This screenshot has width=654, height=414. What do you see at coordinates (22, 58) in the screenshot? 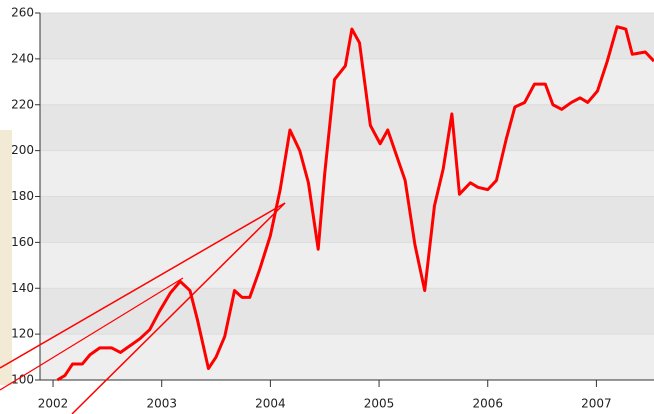
I see `y-tick-label: 240` at bounding box center [22, 58].